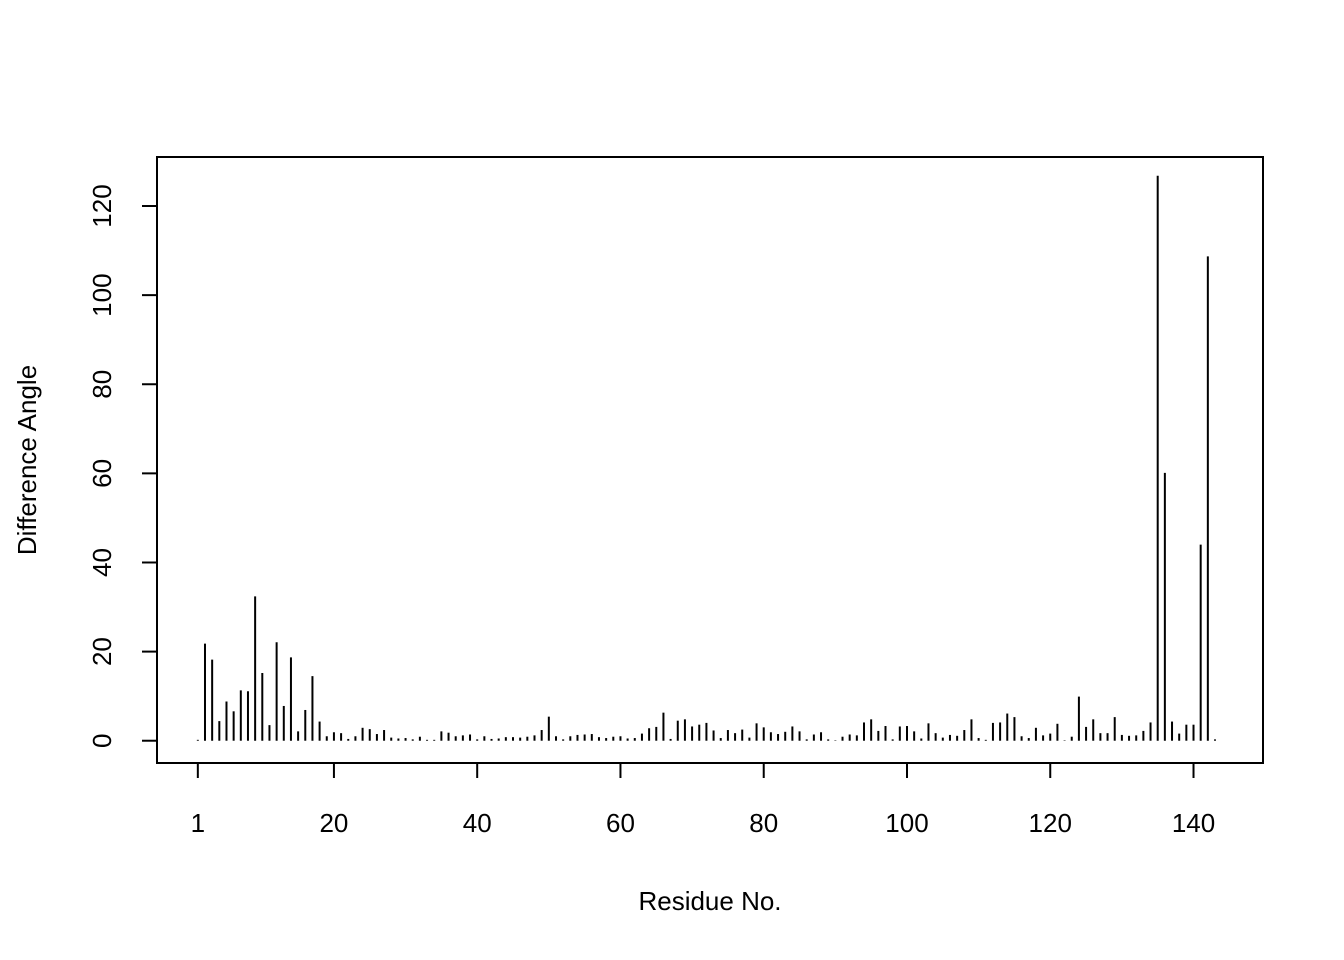 The image size is (1344, 960). Describe the element at coordinates (102, 473) in the screenshot. I see `y-tick-label: 60` at that location.